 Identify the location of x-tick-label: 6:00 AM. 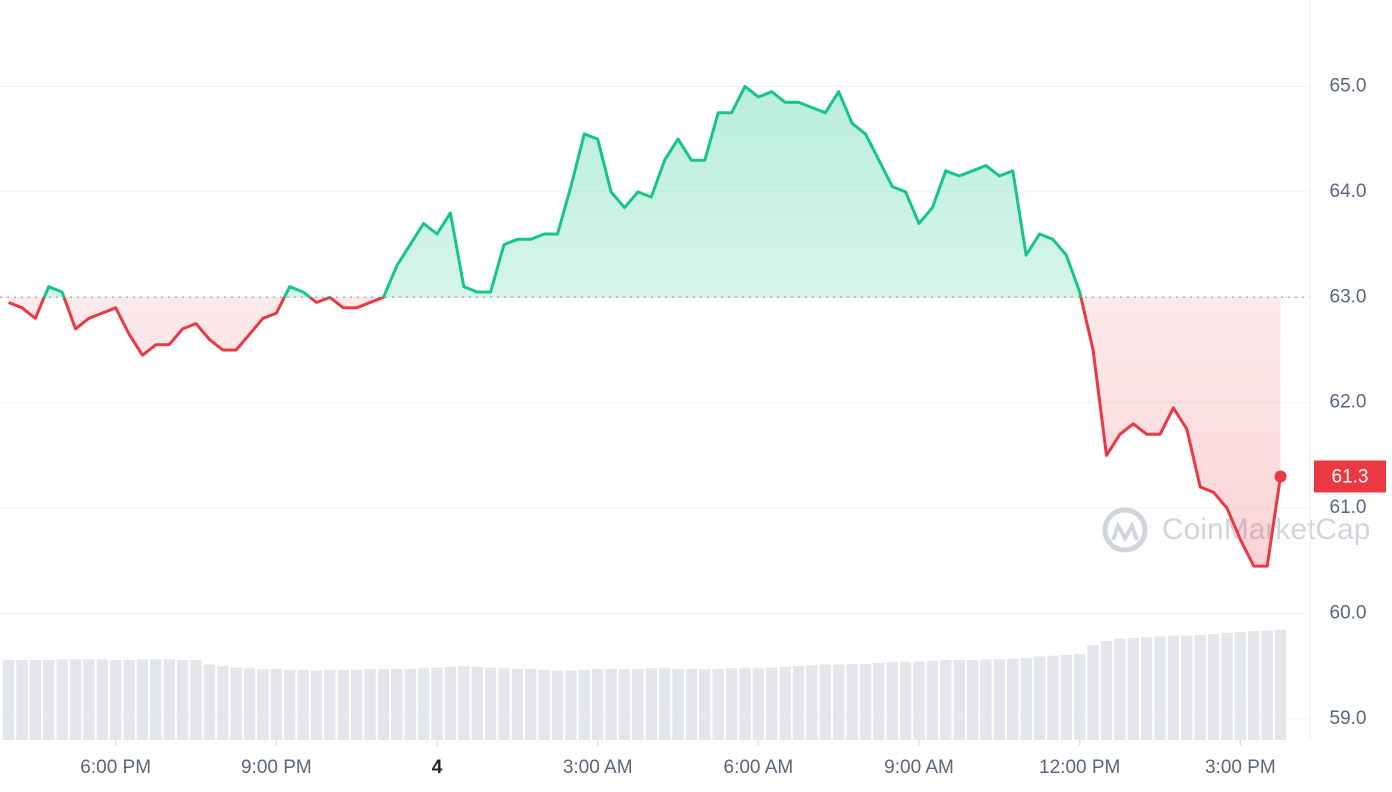
(759, 767).